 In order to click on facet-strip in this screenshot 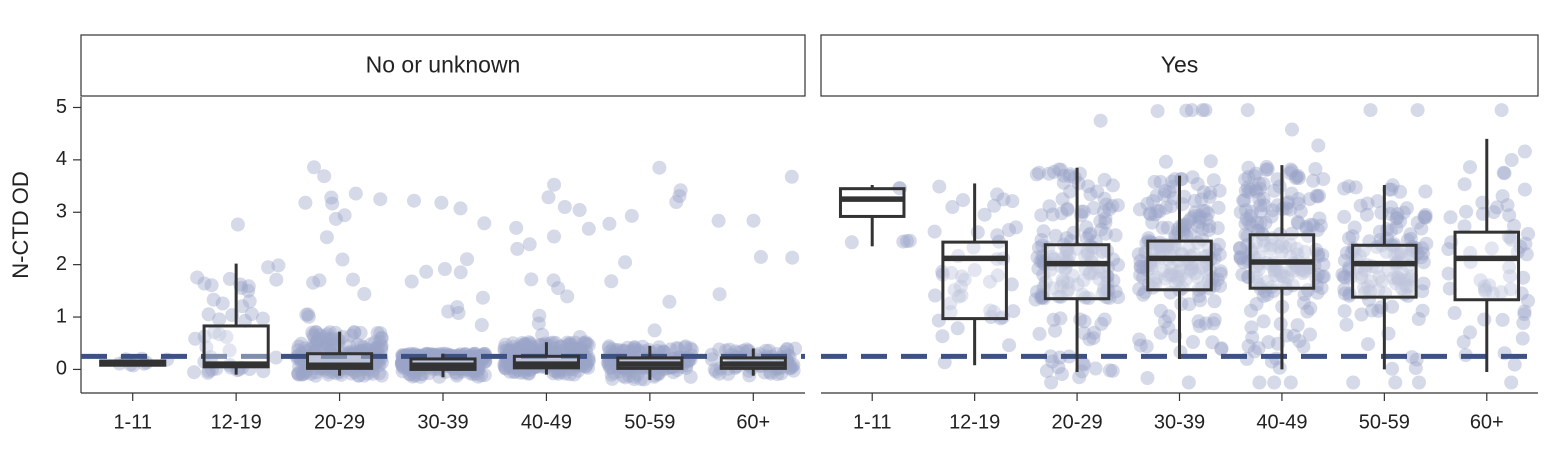, I will do `click(1179, 65)`.